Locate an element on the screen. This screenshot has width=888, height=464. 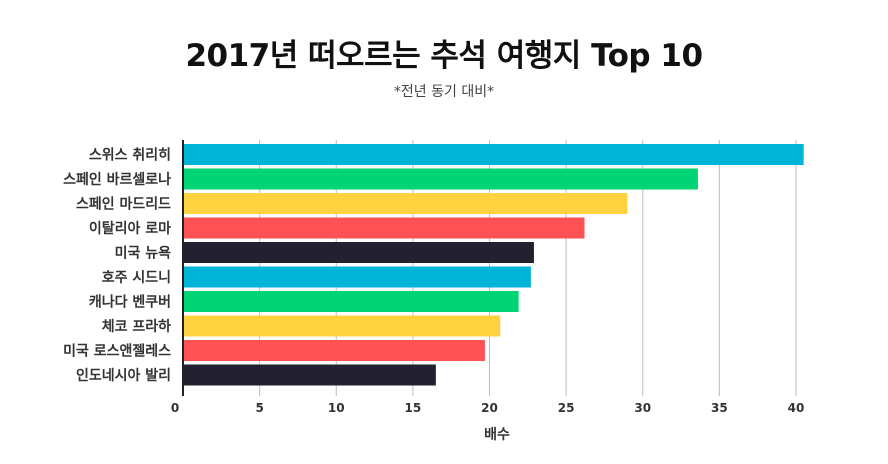
category-label: 스위스 취리히 is located at coordinates (130, 155).